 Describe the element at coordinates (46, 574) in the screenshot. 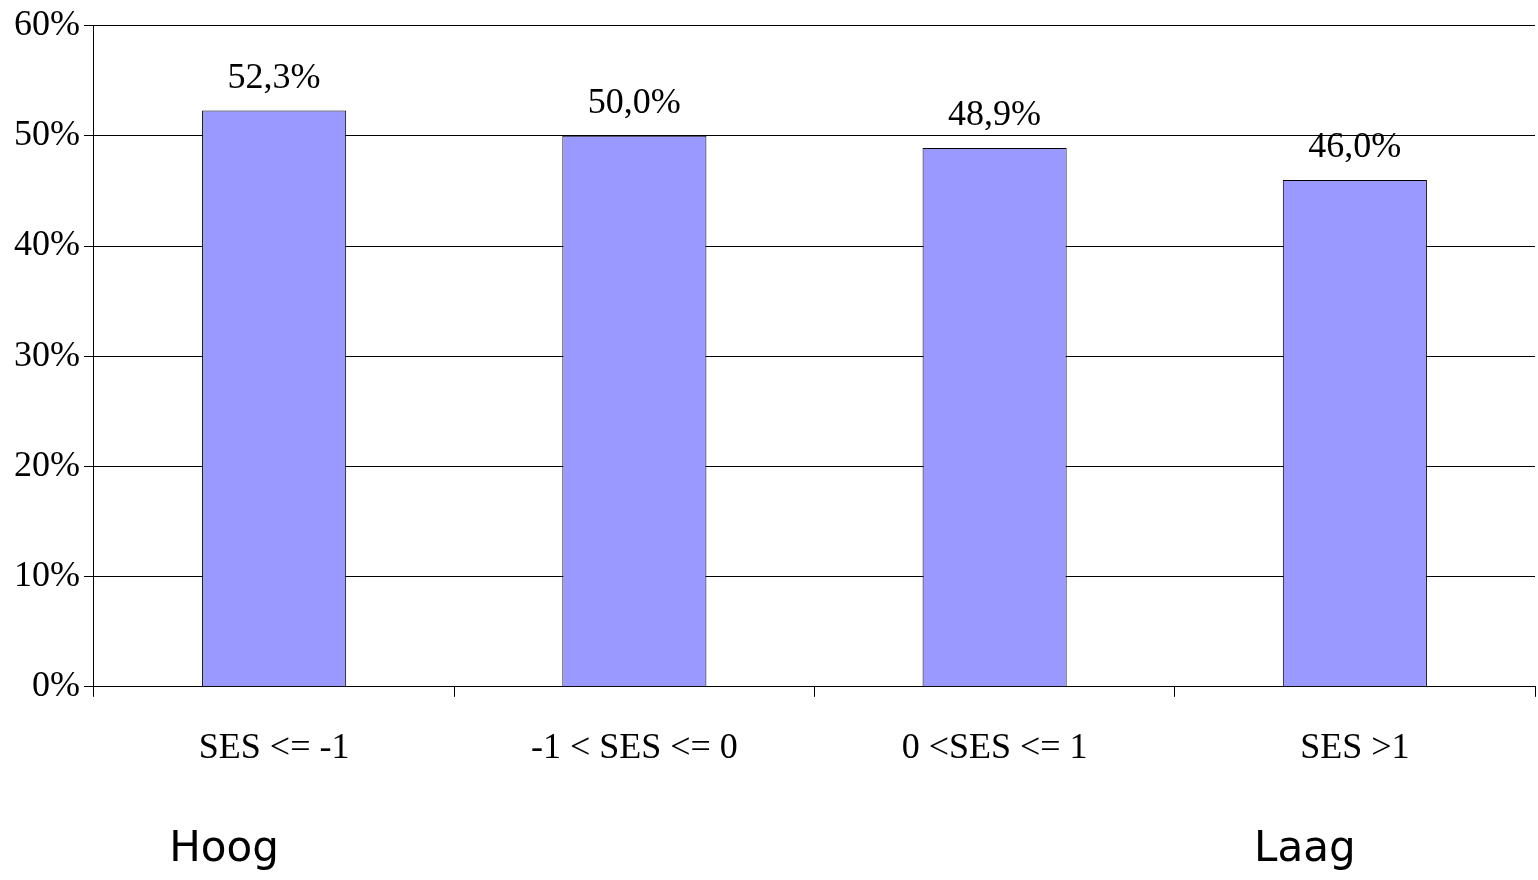

I see `y-tick-label: 10%` at that location.